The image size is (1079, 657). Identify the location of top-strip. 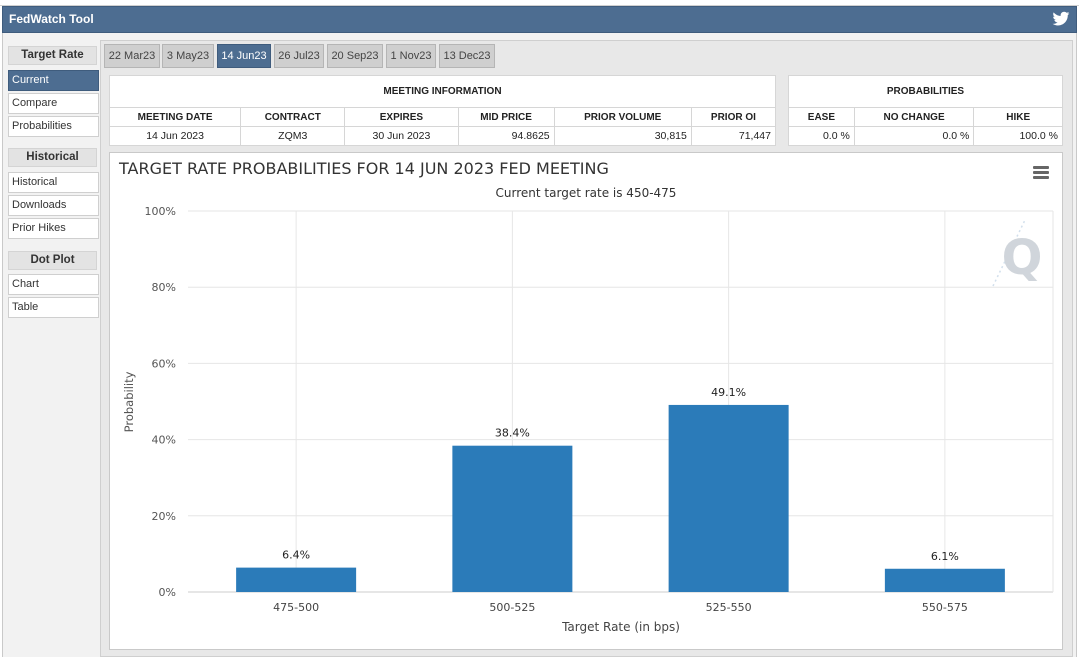
(539, 3).